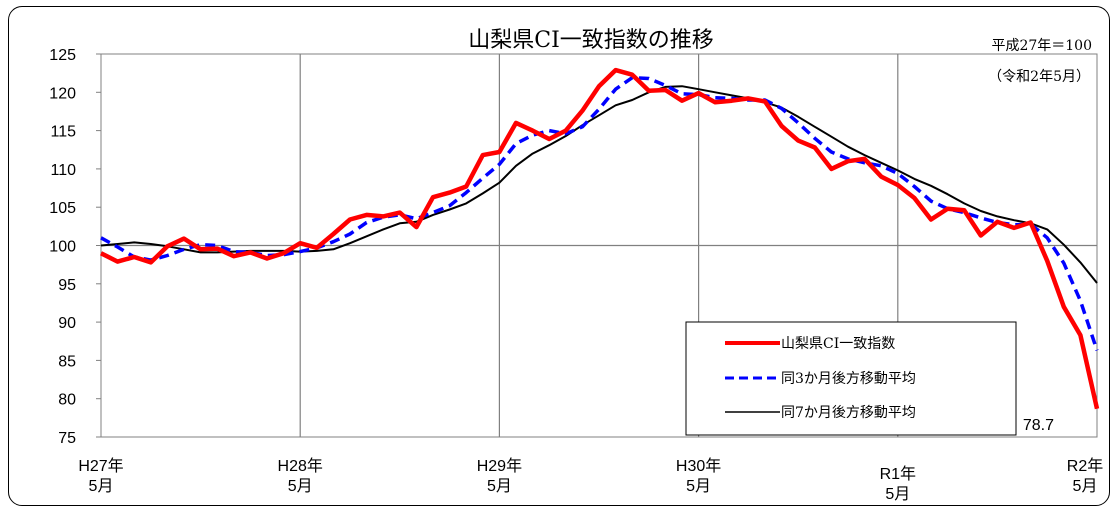  Describe the element at coordinates (62, 208) in the screenshot. I see `y-tick-label: 105` at that location.